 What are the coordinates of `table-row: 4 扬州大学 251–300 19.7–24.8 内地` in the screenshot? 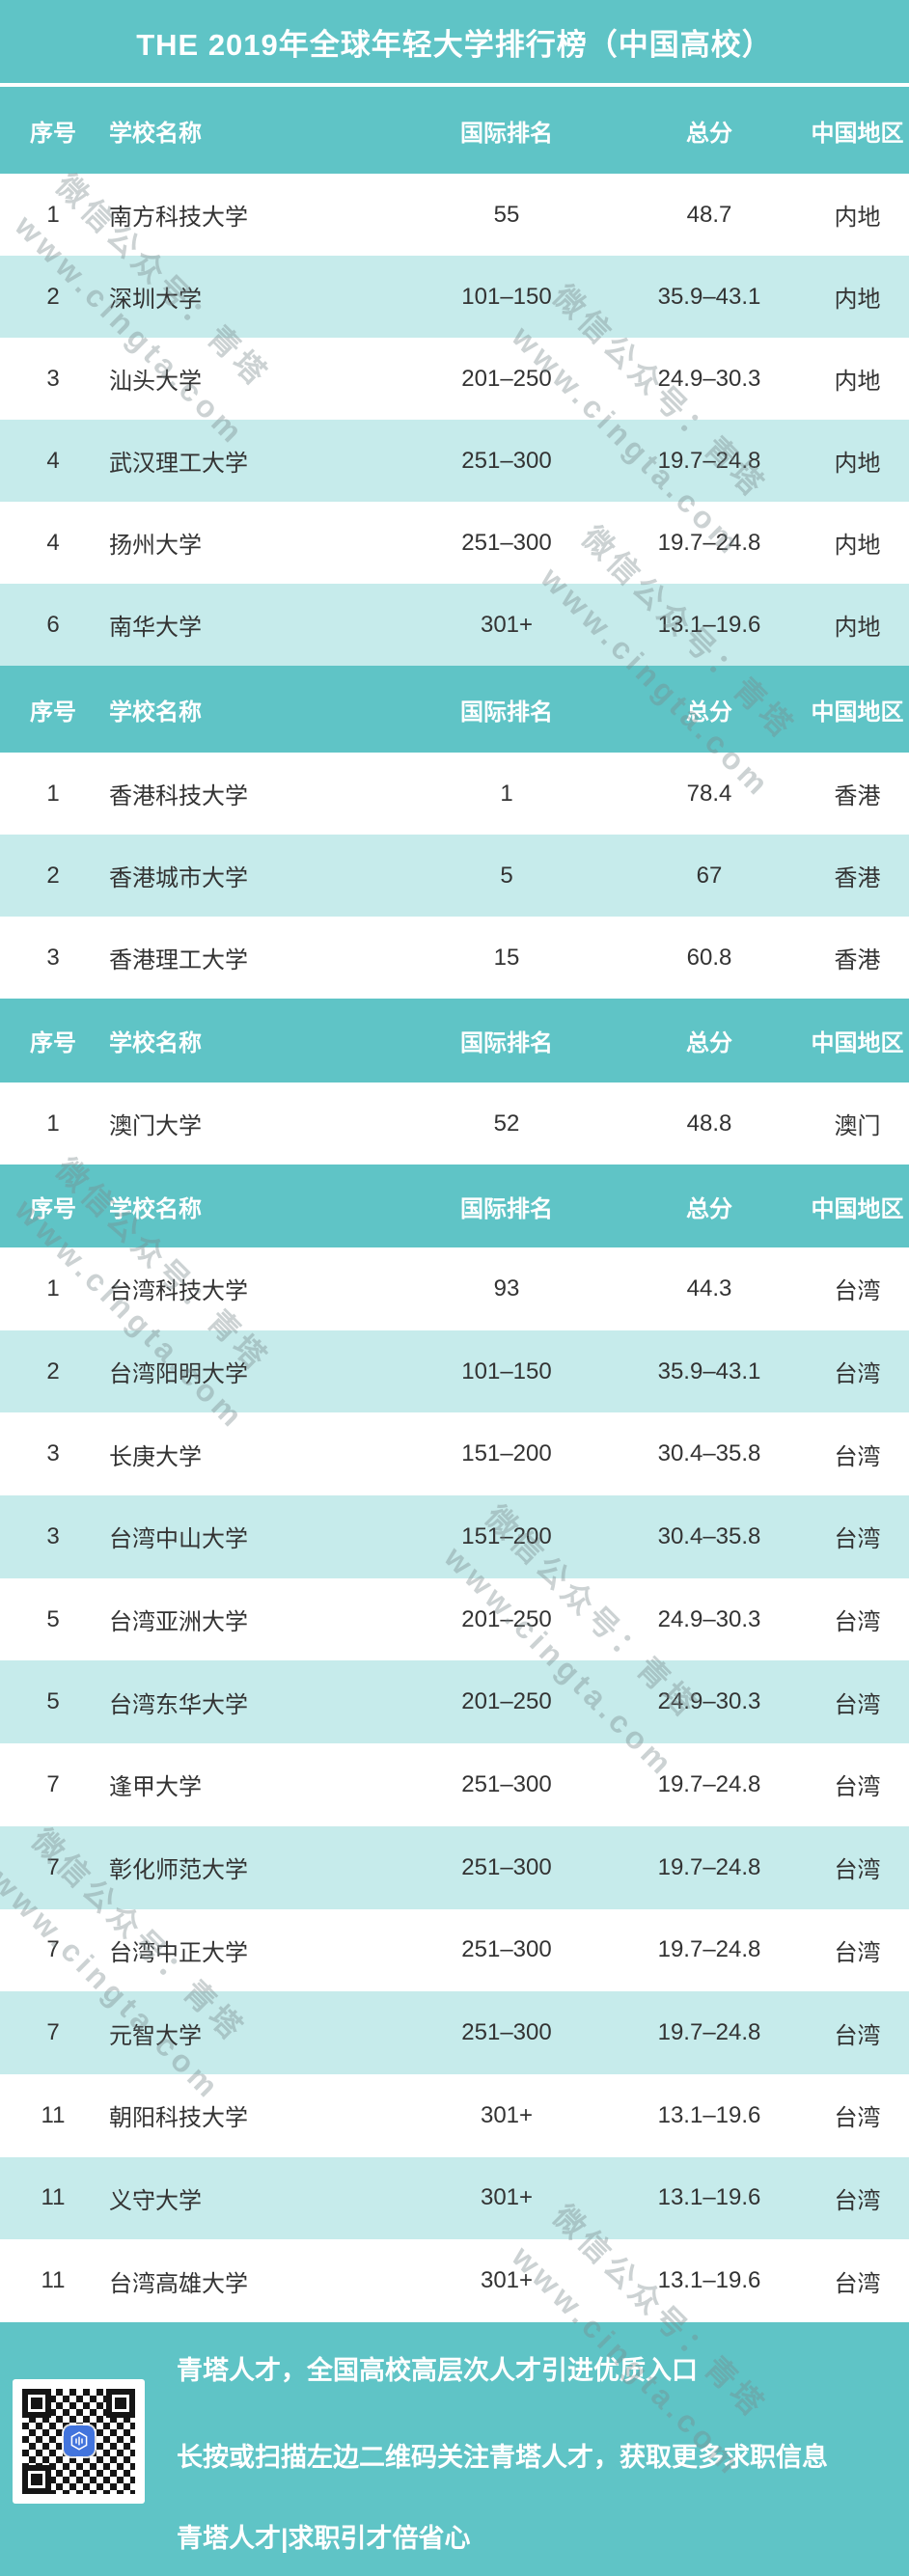 It's located at (455, 543).